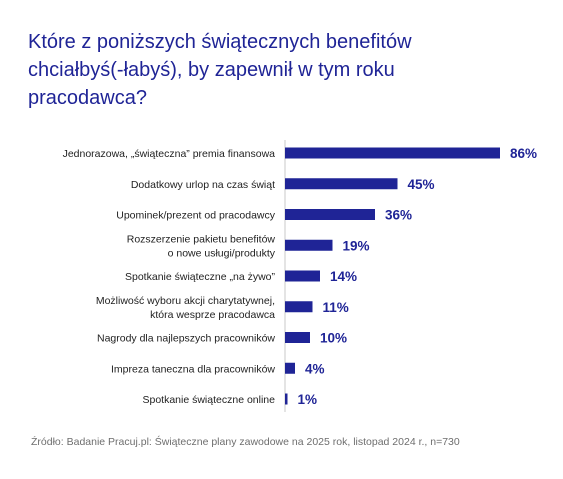  What do you see at coordinates (201, 239) in the screenshot?
I see `category-label-line: Rozszerzenie pakietu benefitów` at bounding box center [201, 239].